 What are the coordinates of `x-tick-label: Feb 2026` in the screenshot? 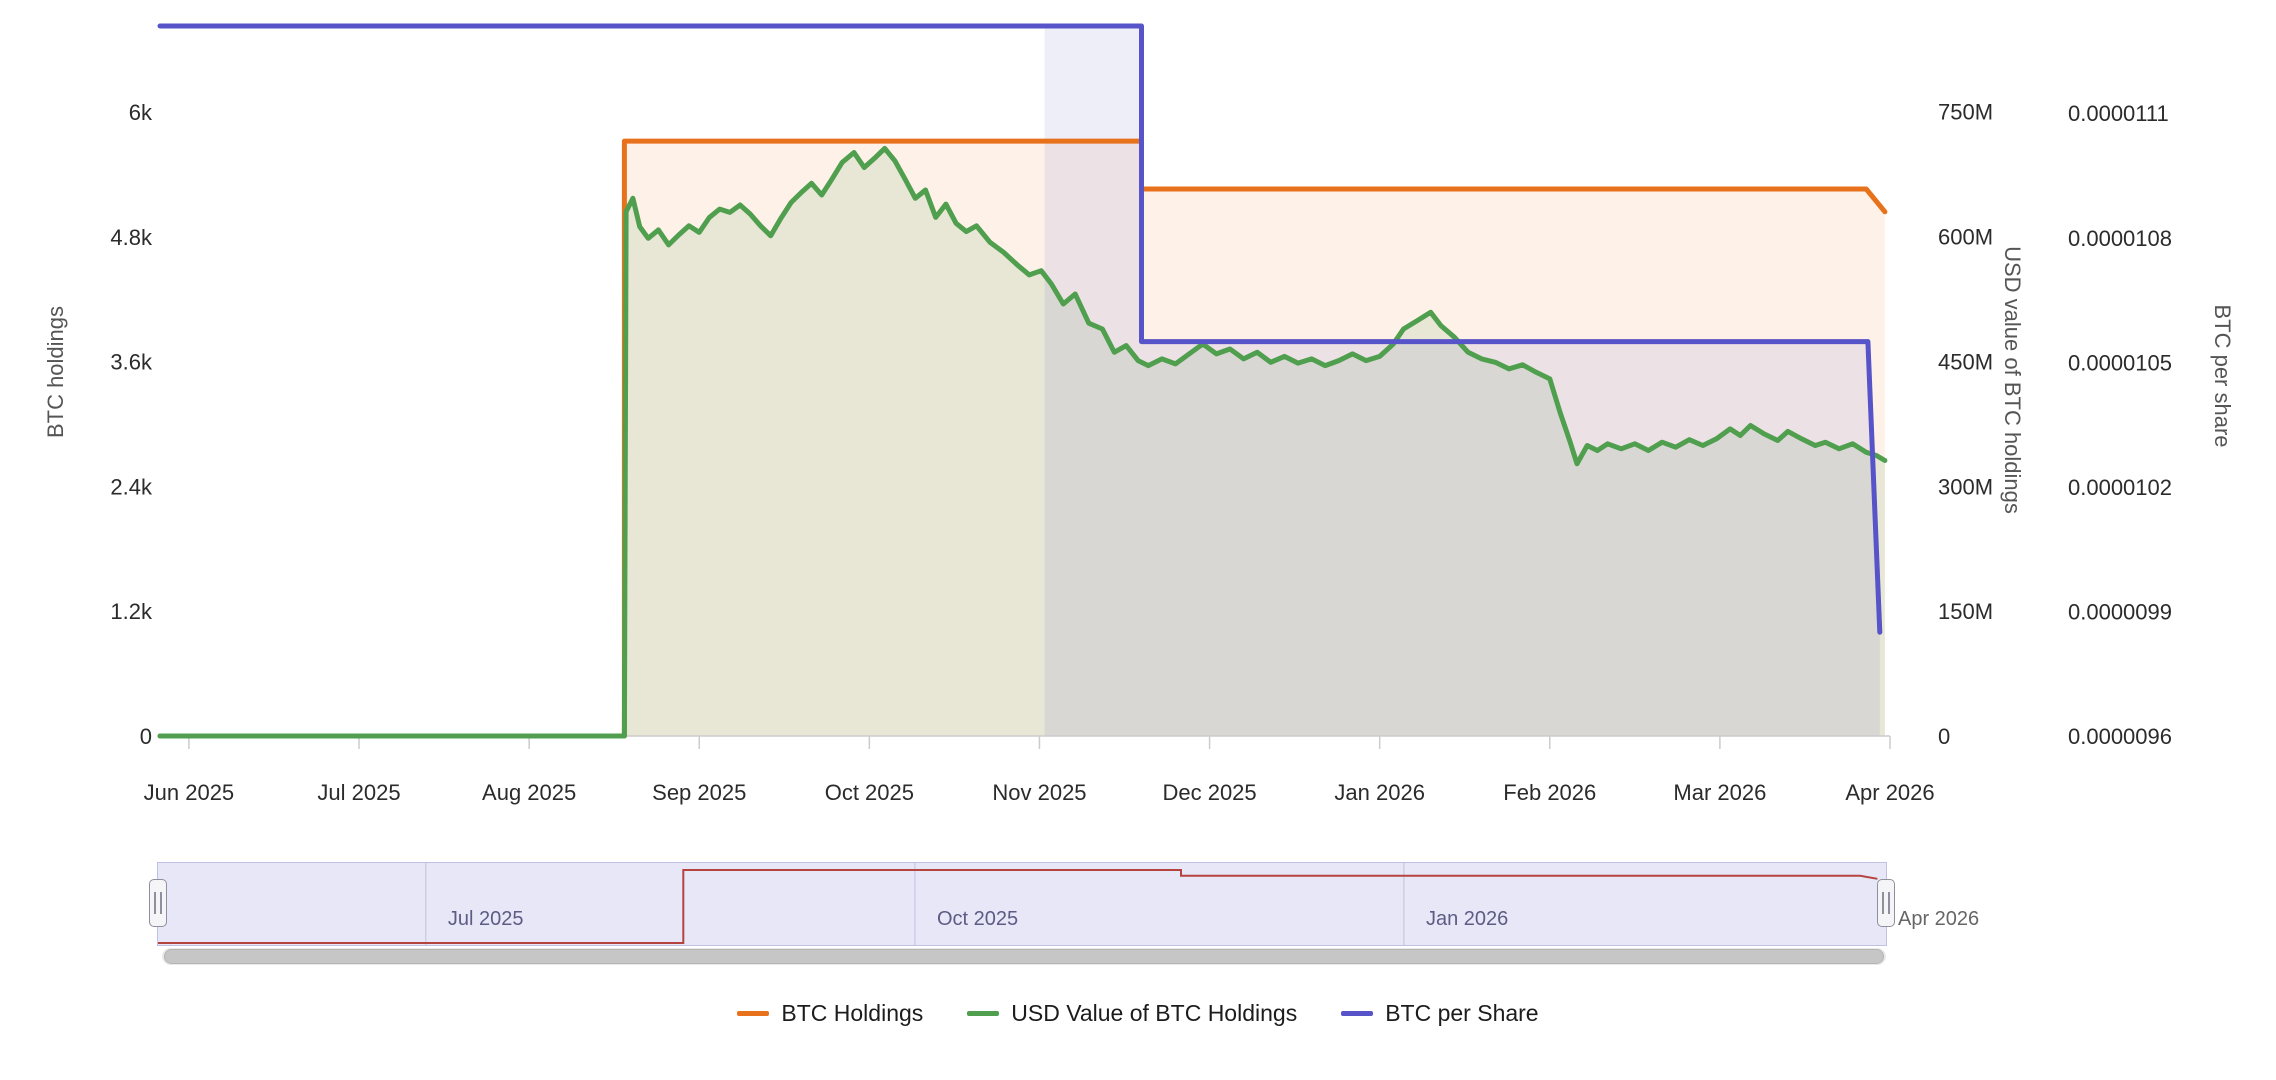 It's located at (1549, 792).